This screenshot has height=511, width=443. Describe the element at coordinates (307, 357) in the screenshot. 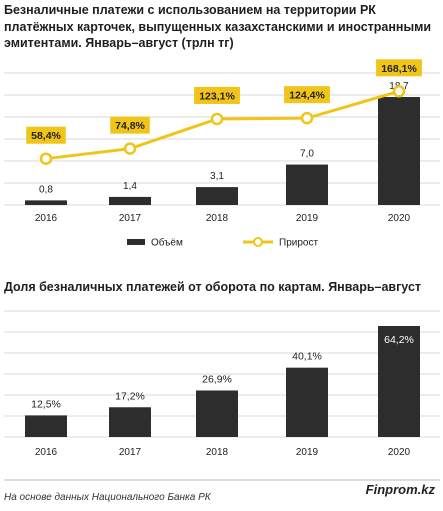

I see `bar-data-label: 40,1%` at that location.